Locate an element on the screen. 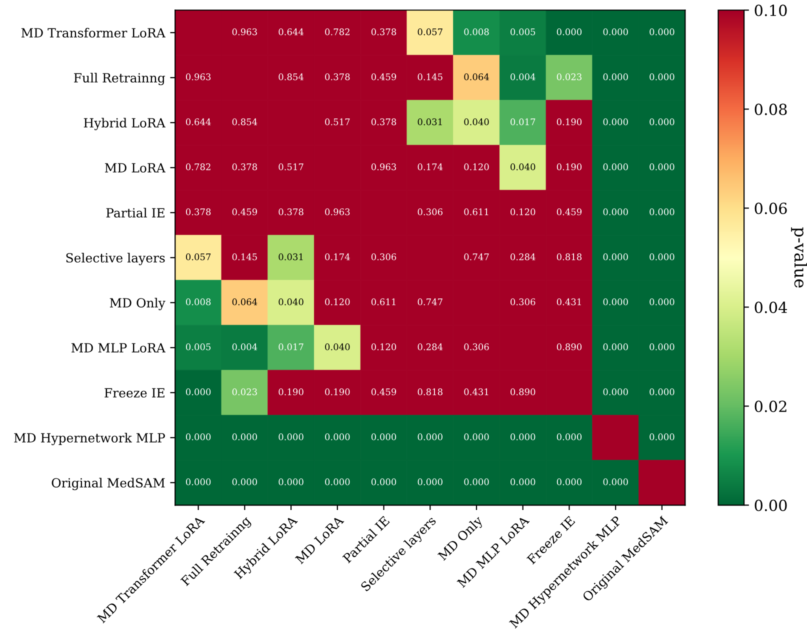 This screenshot has height=633, width=807. y-tick-label: Freeze IE is located at coordinates (134, 393).